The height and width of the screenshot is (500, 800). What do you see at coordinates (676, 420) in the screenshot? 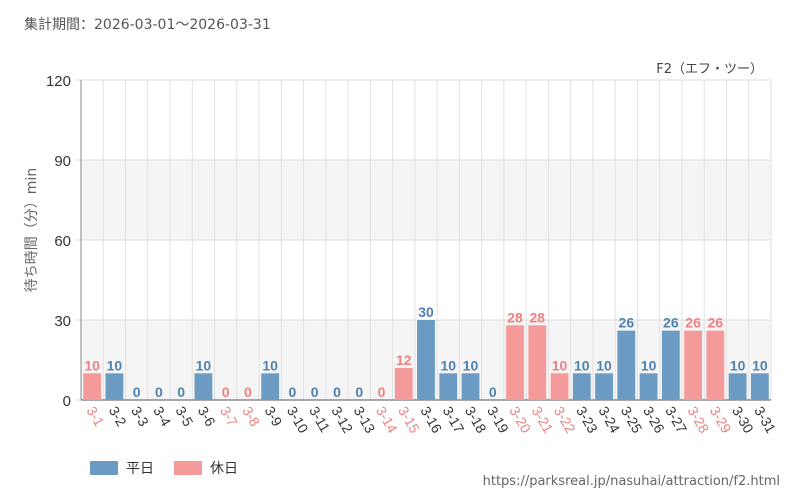
I see `x-tick-label: 3-27` at bounding box center [676, 420].